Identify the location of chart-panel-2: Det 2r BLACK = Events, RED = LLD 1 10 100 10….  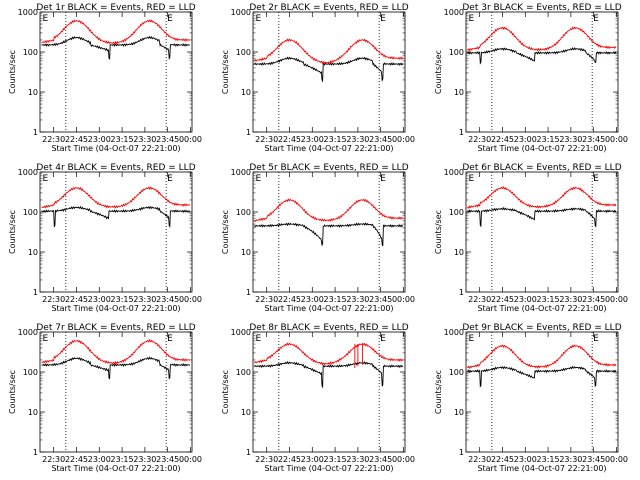
(318, 78).